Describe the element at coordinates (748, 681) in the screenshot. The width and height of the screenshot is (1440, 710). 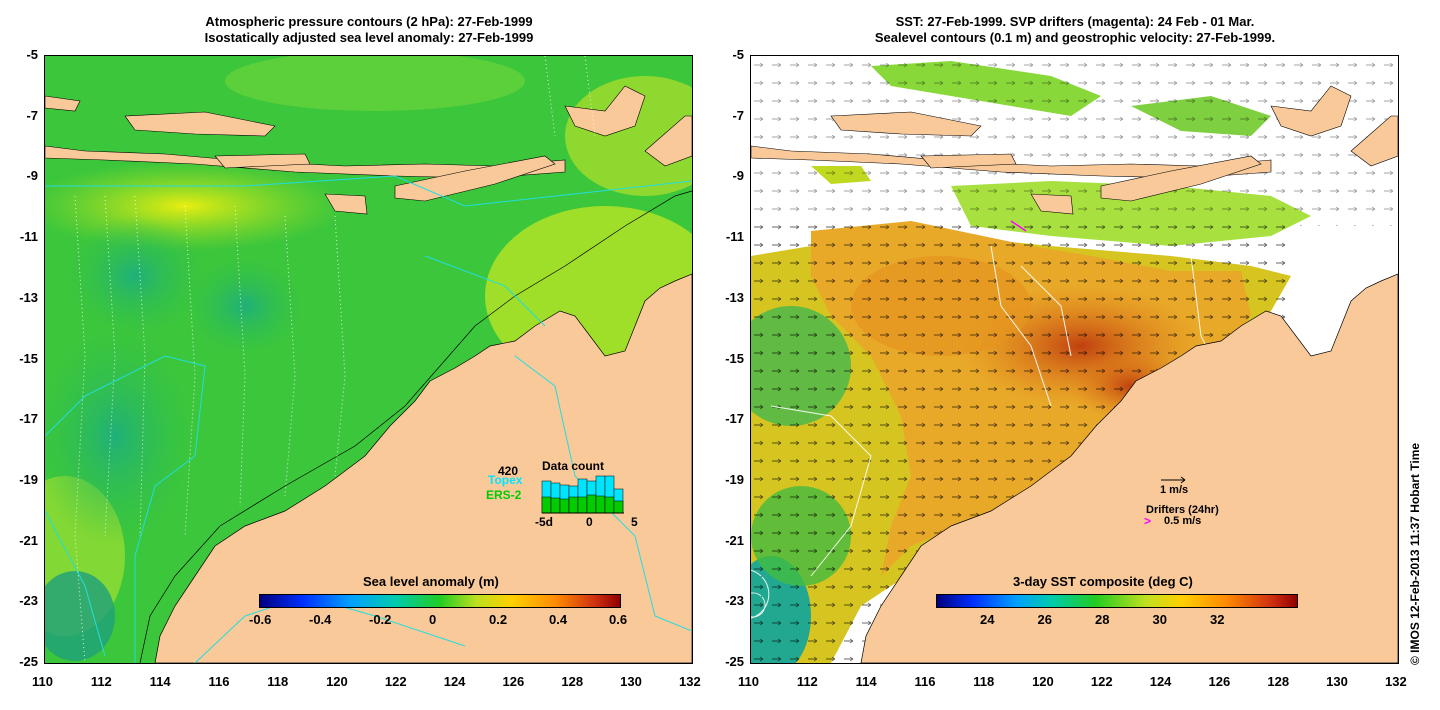
I see `right-lon-tick: 110` at that location.